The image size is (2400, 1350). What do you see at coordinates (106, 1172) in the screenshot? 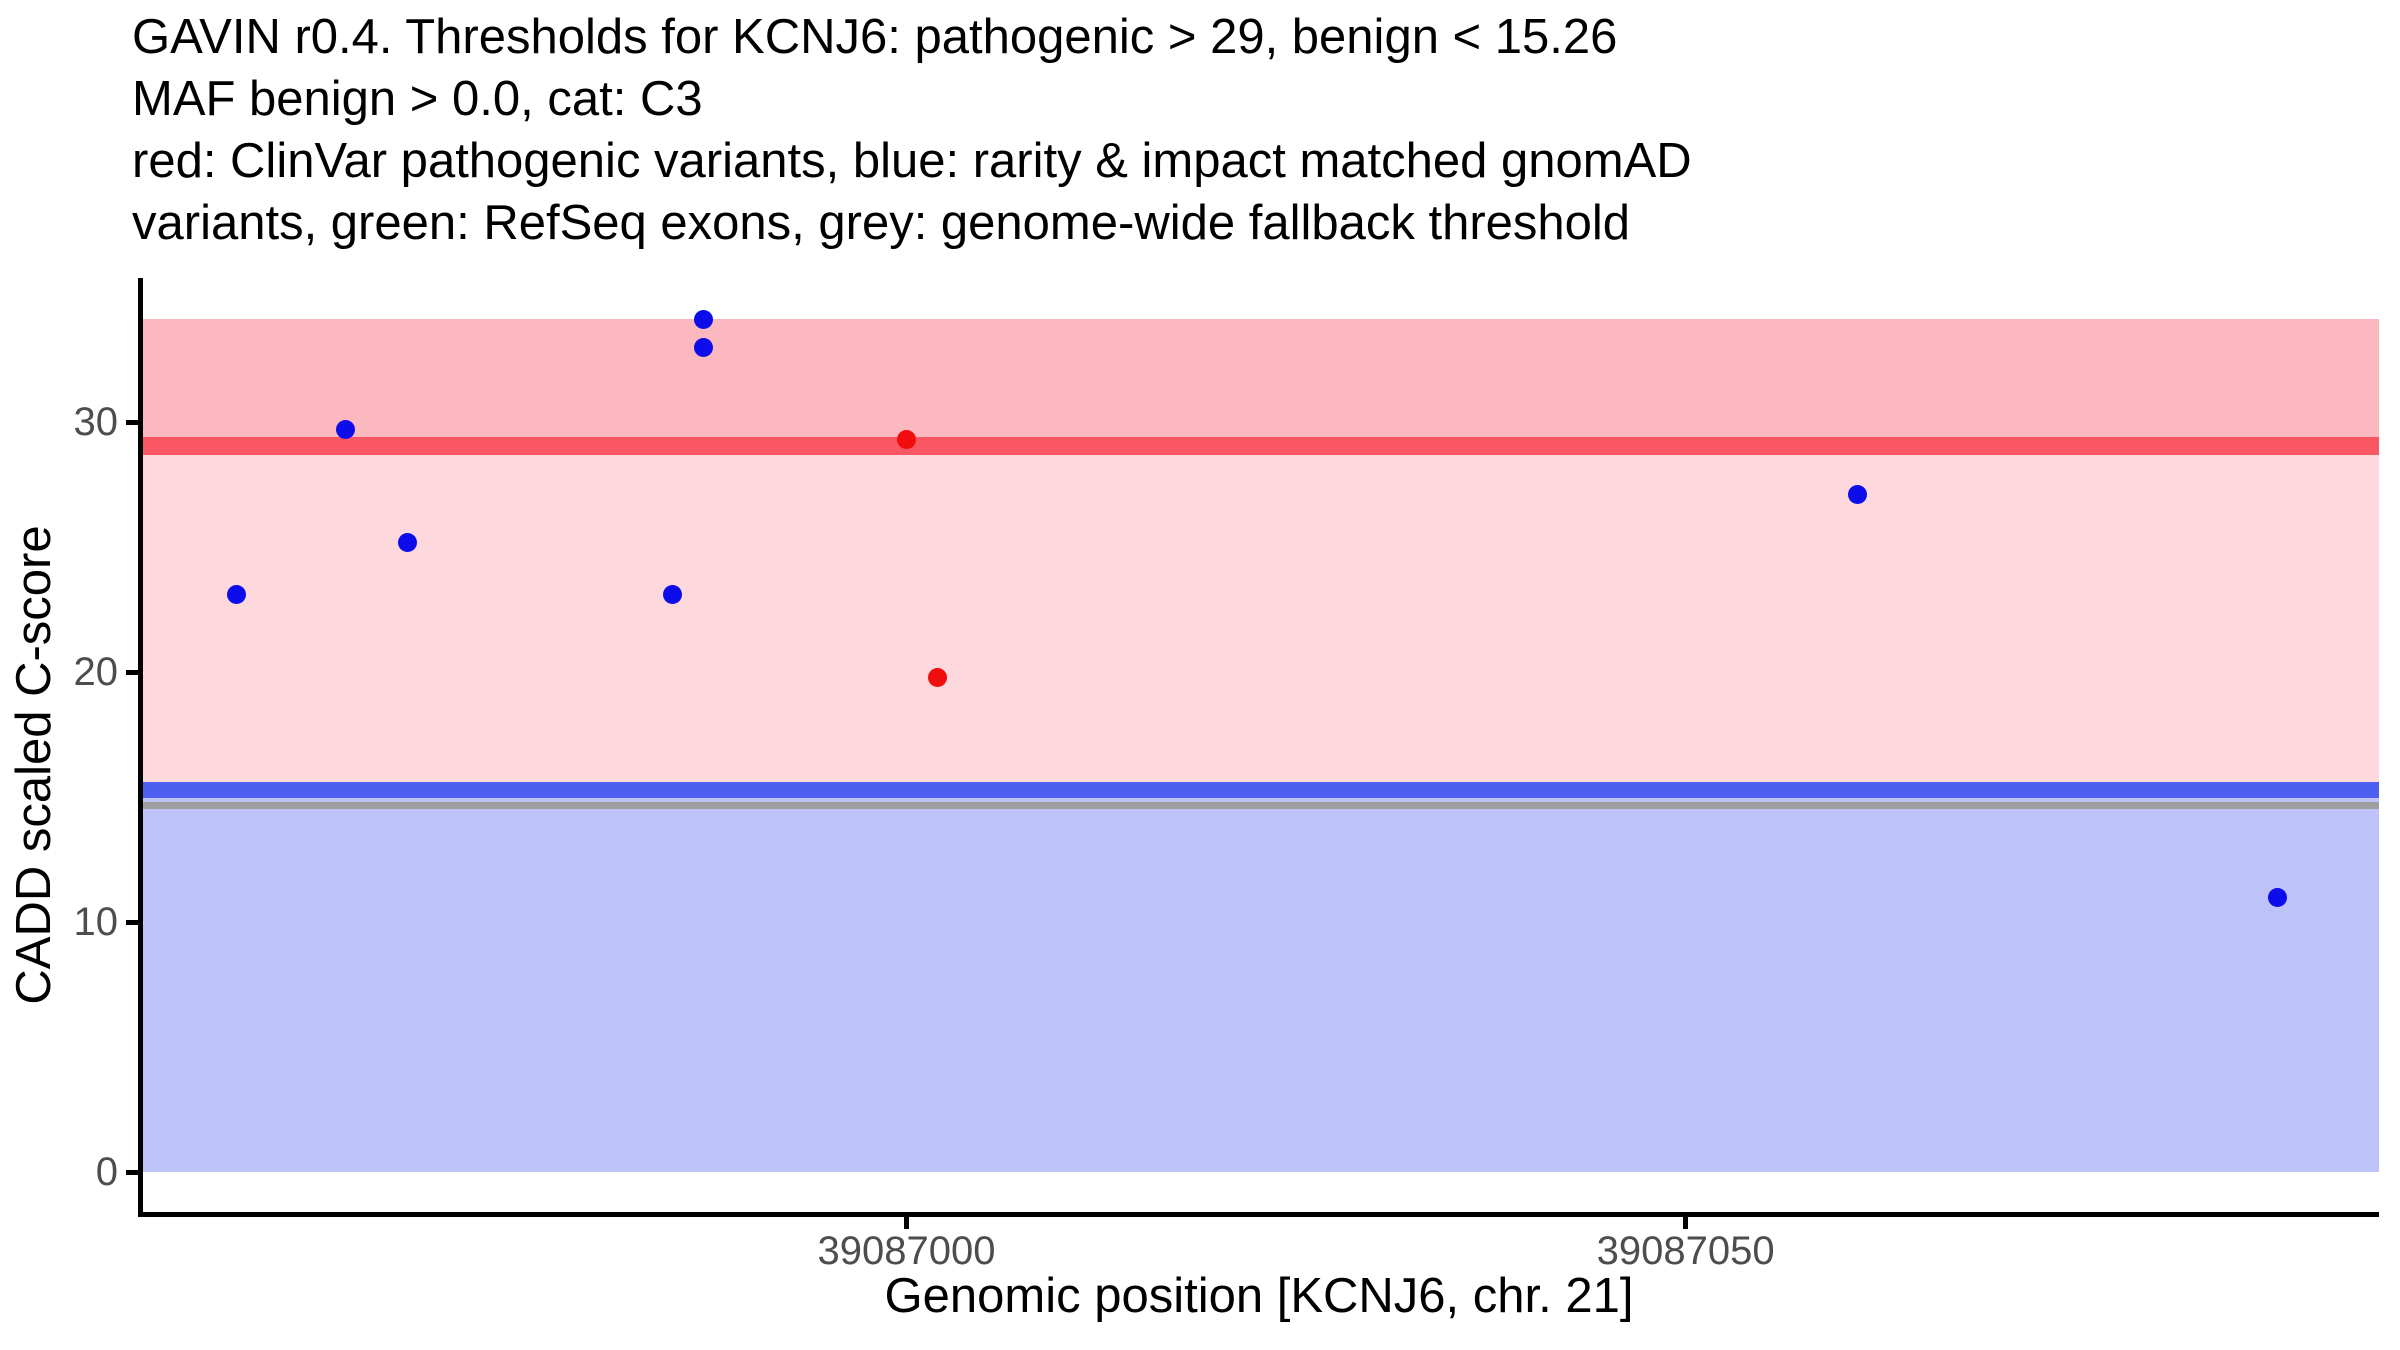
I see `y-axis-tick-label: 0` at bounding box center [106, 1172].